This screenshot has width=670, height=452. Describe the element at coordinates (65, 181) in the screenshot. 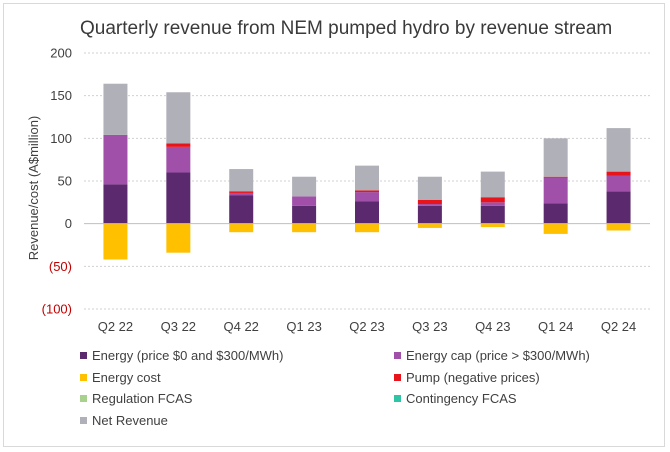

I see `y-tick-label: 50` at that location.